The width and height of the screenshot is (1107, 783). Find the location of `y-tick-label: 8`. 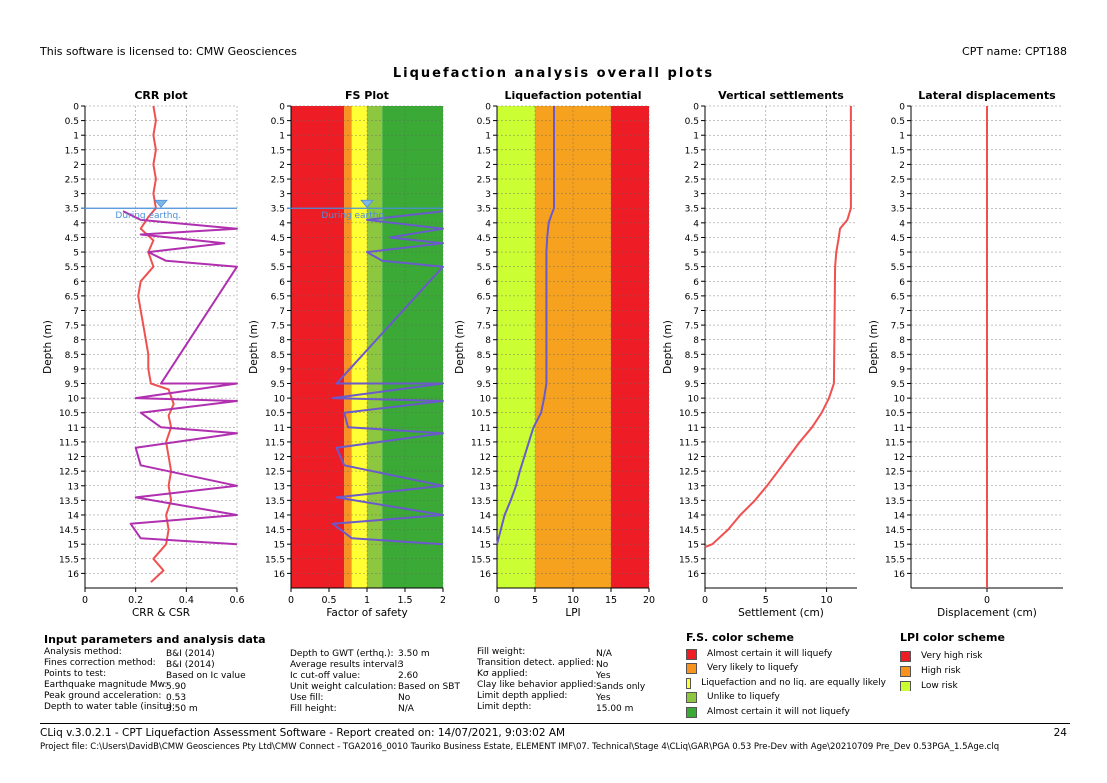

y-tick-label: 8 is located at coordinates (282, 341).